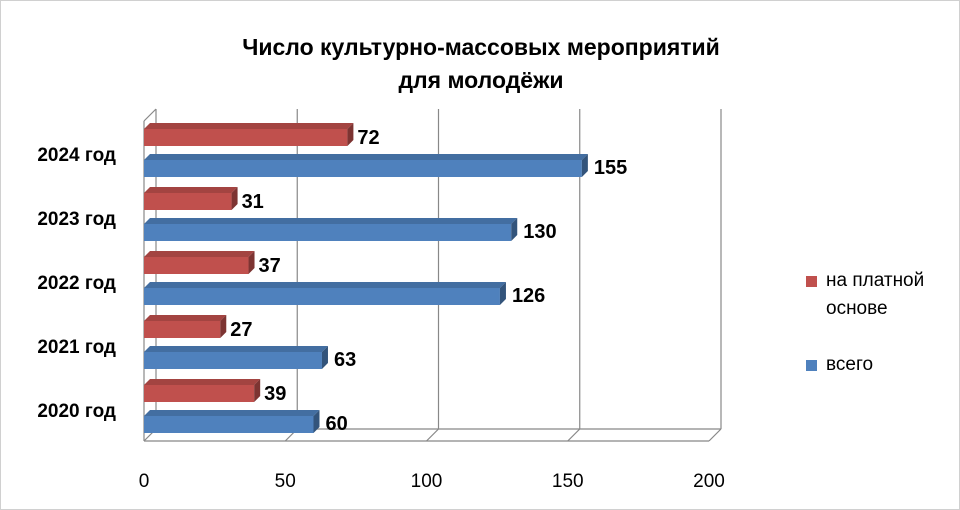  I want to click on bar-paid-2-front, so click(196, 265).